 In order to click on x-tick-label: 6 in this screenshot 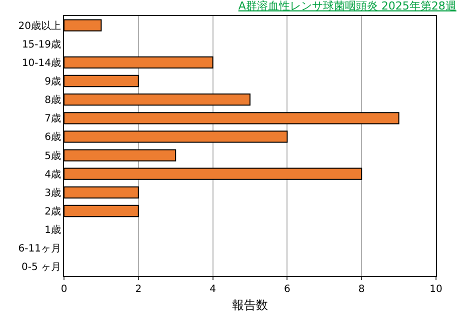, I will do `click(287, 289)`.